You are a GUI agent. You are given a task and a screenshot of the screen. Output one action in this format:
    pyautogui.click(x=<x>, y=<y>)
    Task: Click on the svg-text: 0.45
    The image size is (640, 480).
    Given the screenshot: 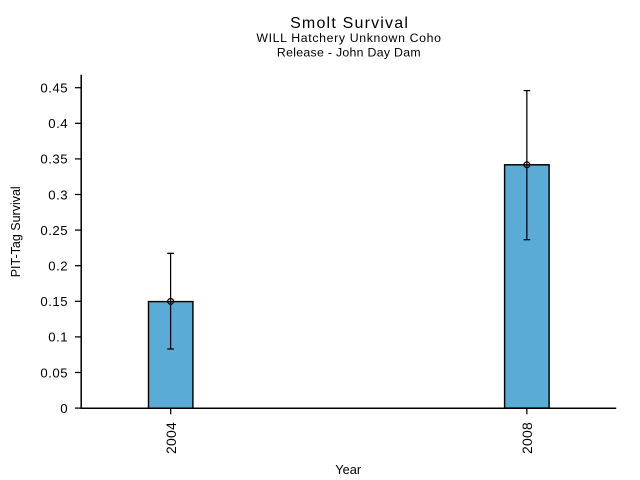 What is the action you would take?
    pyautogui.click(x=54, y=87)
    